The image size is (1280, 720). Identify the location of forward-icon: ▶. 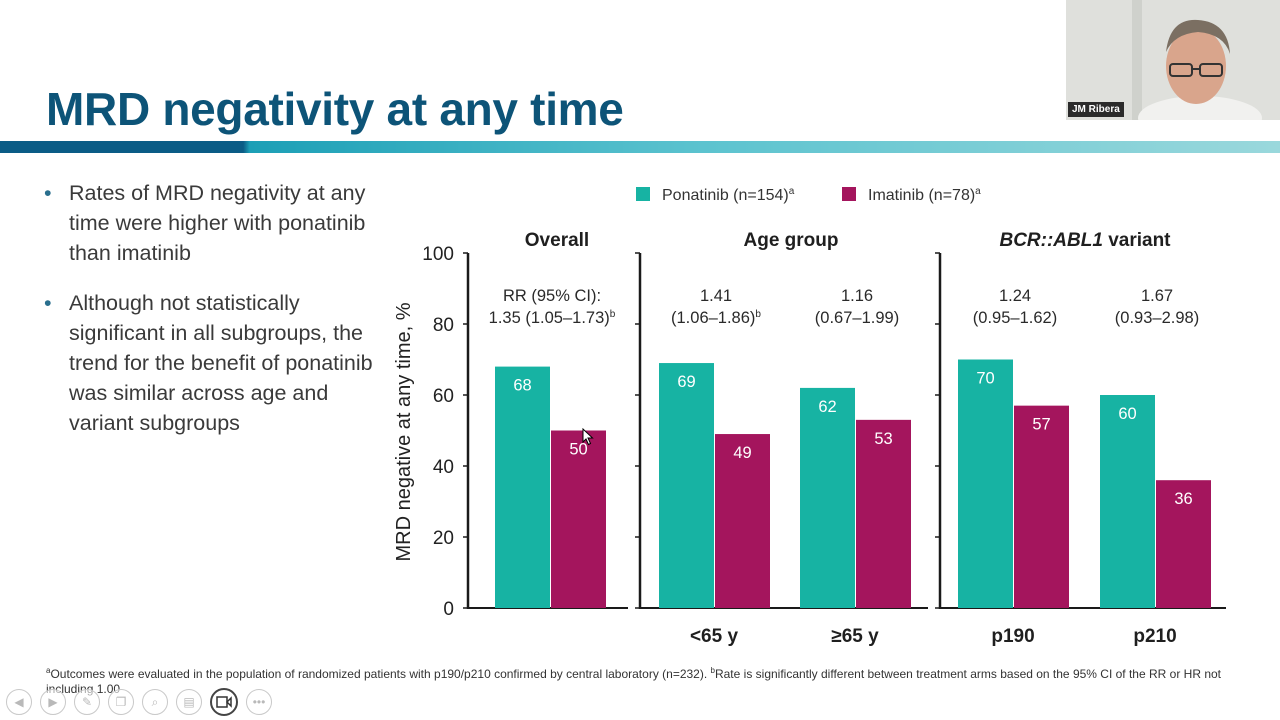
(53, 702).